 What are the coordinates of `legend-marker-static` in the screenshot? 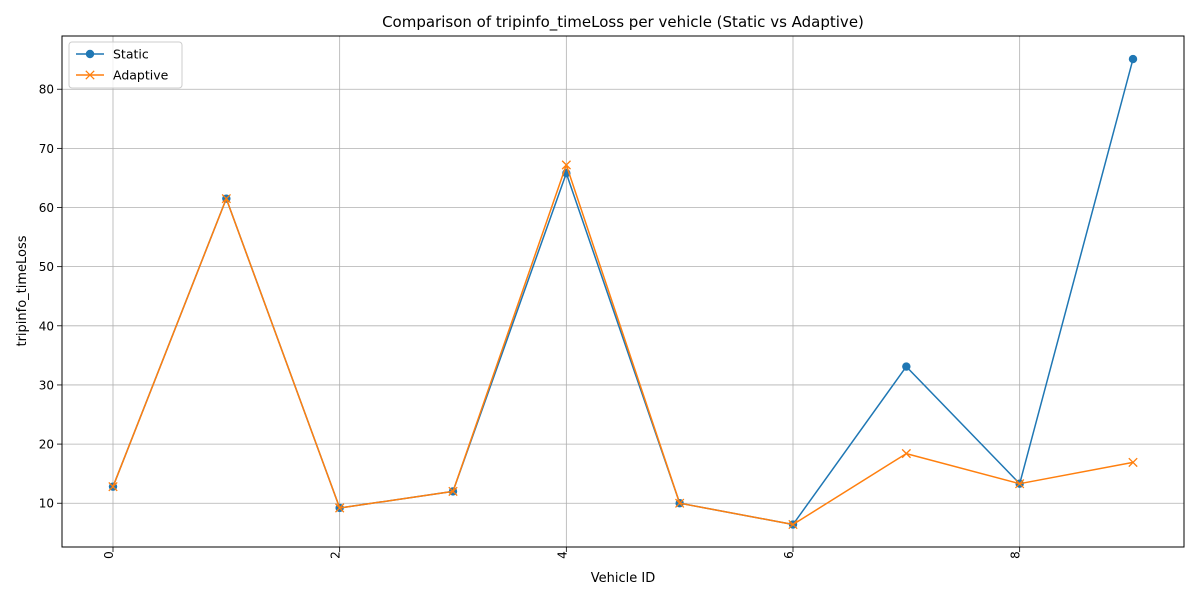 It's located at (90, 54).